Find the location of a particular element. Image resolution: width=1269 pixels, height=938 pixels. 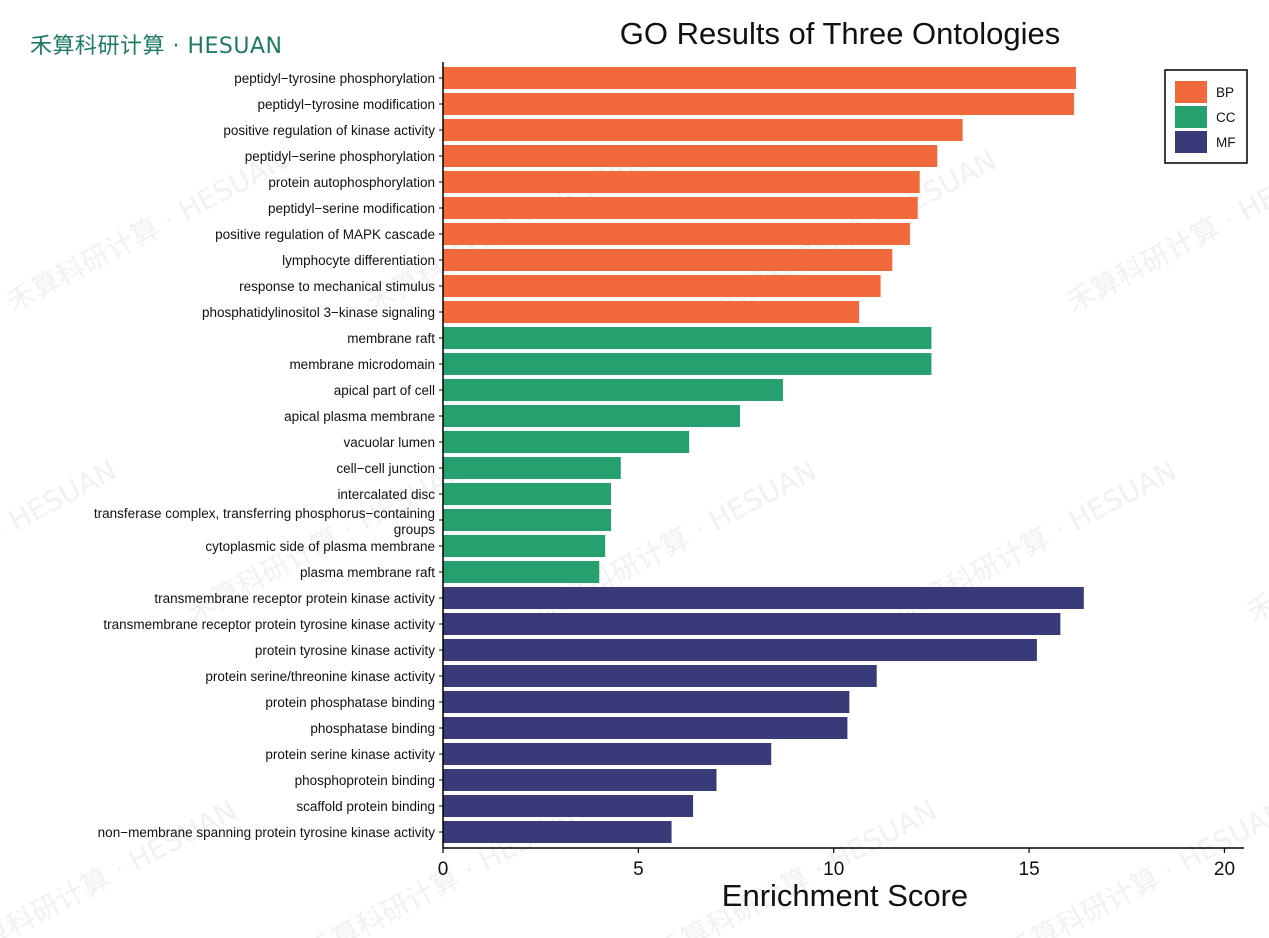

chart-title: GO Results of Three Ontologies is located at coordinates (840, 33).